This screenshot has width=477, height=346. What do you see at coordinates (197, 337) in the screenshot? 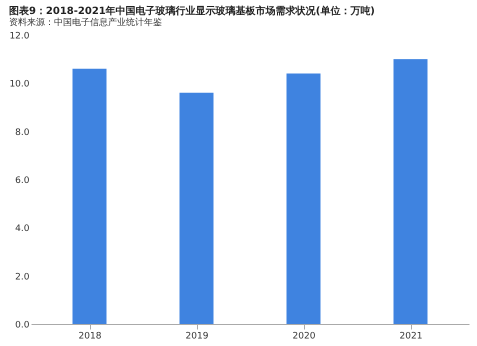
I see `x-tick-label: 2019` at bounding box center [197, 337].